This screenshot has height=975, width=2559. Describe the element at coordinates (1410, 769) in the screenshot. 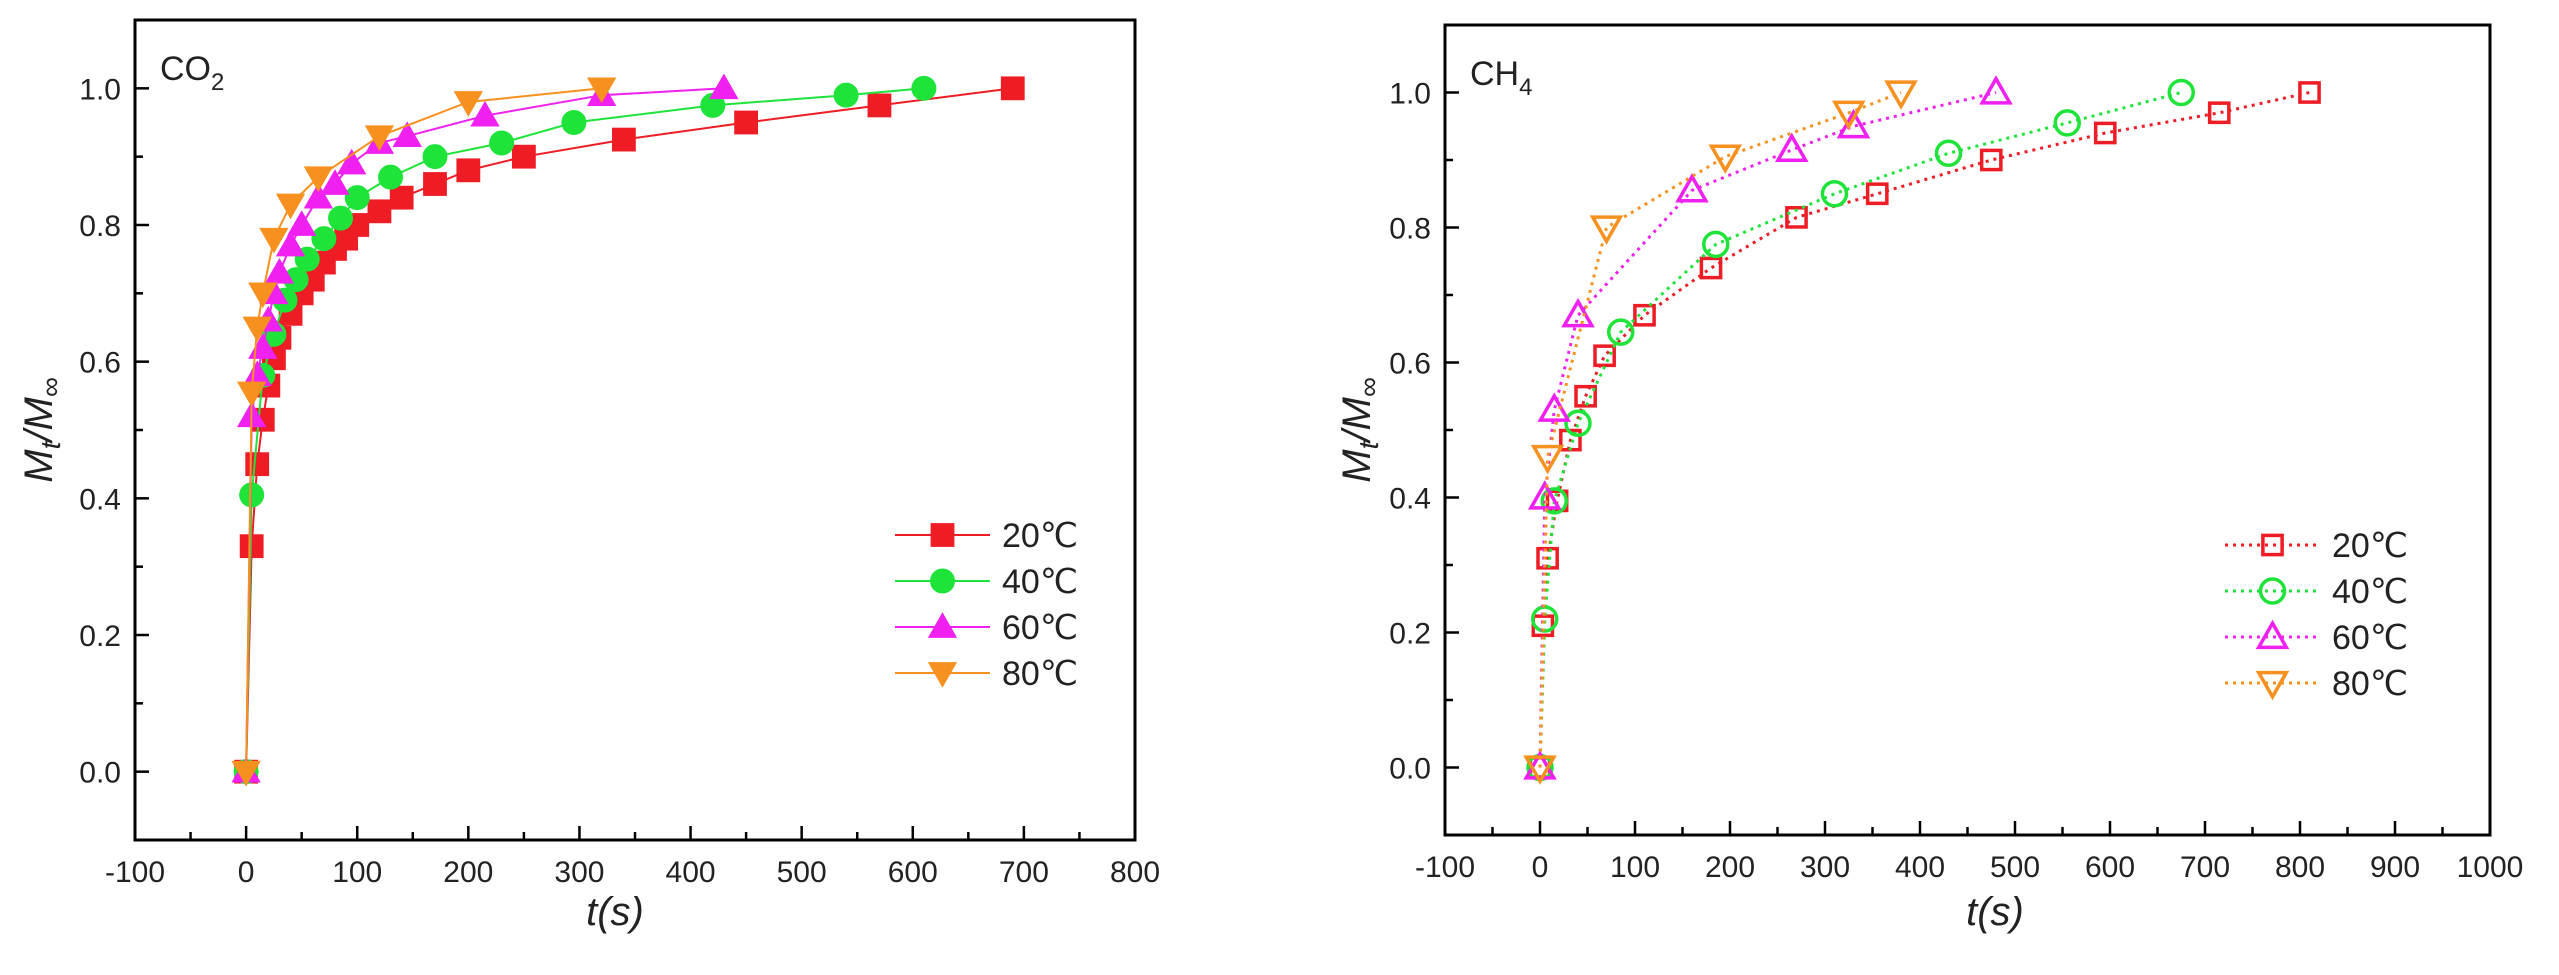

I see `y-tick-label: 0.0` at that location.